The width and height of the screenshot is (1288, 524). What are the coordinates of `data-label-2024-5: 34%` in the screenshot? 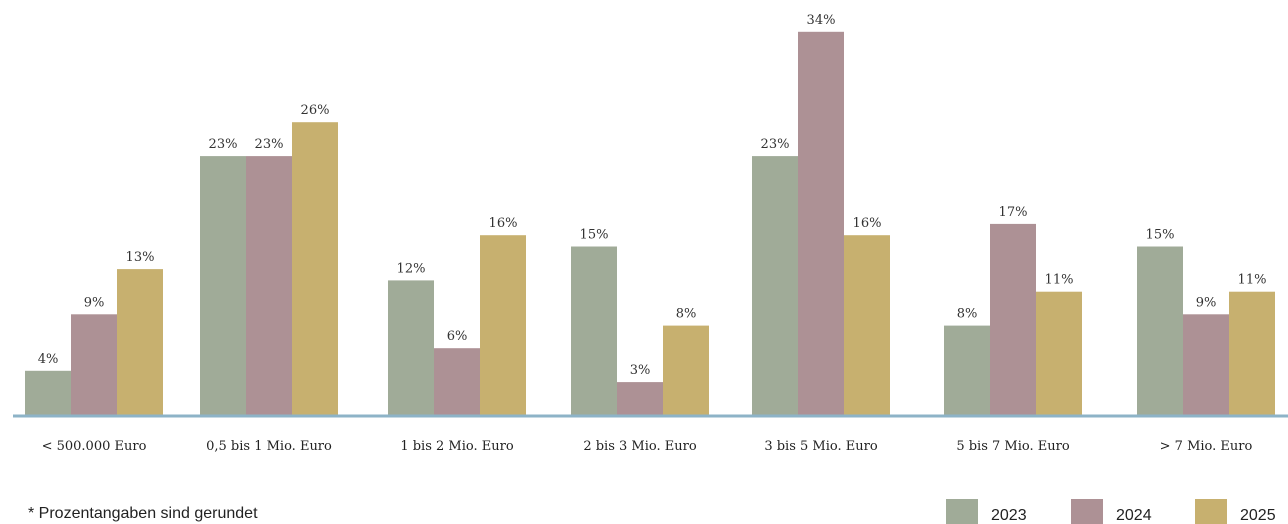 It's located at (821, 20).